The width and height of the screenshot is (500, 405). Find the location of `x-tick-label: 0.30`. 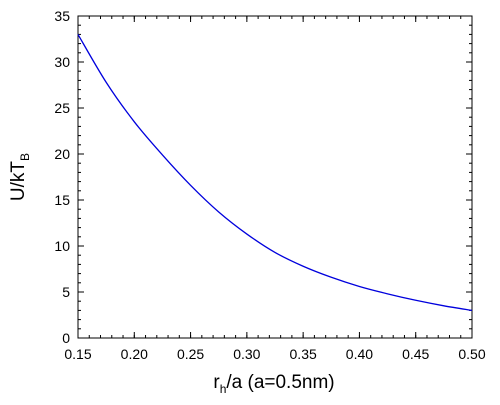

x-tick-label: 0.30 is located at coordinates (246, 354).